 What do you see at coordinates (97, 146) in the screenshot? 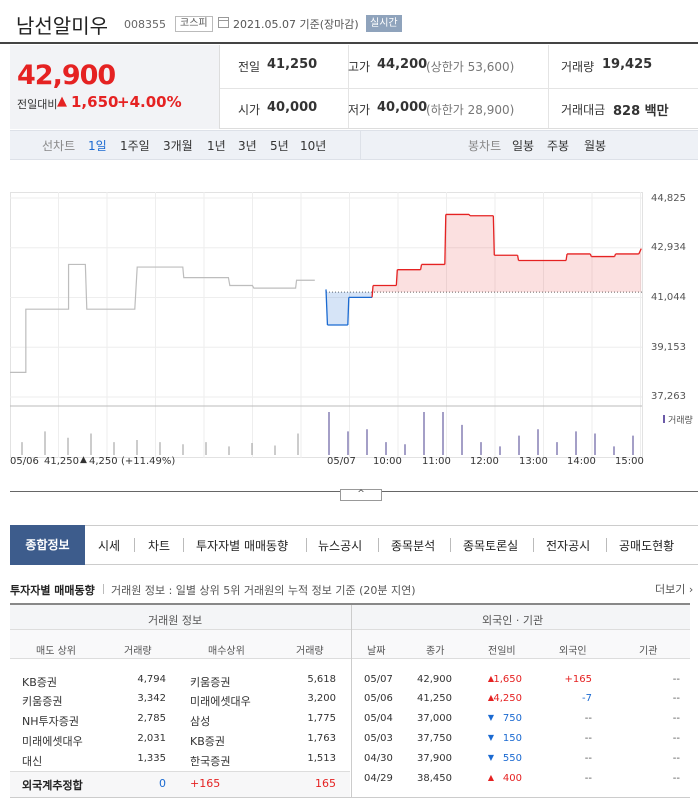
I see `tab-1day: 1일` at bounding box center [97, 146].